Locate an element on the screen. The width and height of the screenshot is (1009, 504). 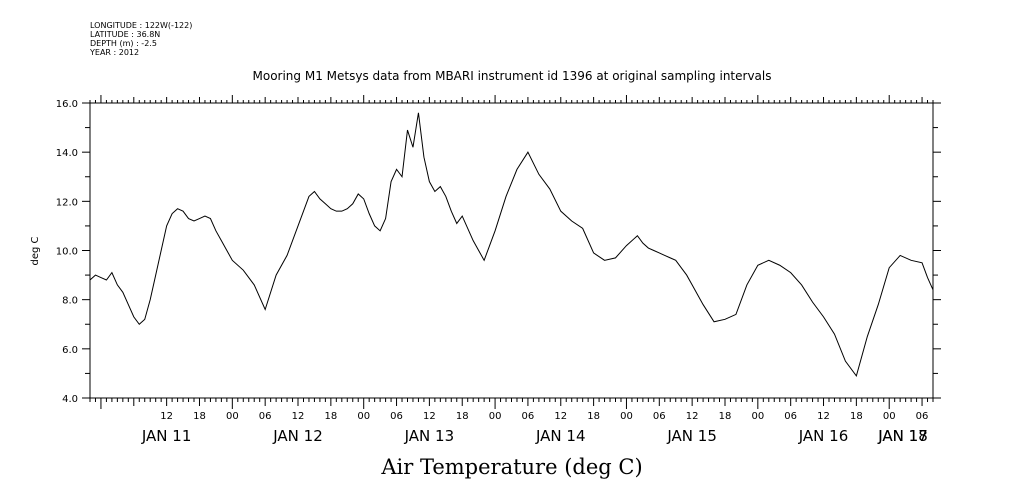
y-tick-label: 4.0 is located at coordinates (70, 399).